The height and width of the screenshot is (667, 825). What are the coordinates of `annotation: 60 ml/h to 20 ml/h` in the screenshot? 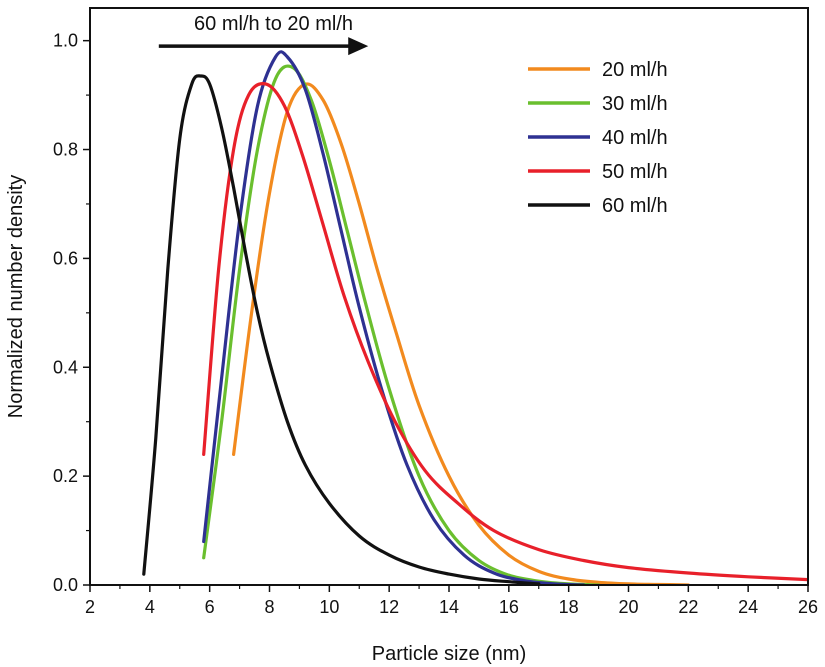 It's located at (263, 34).